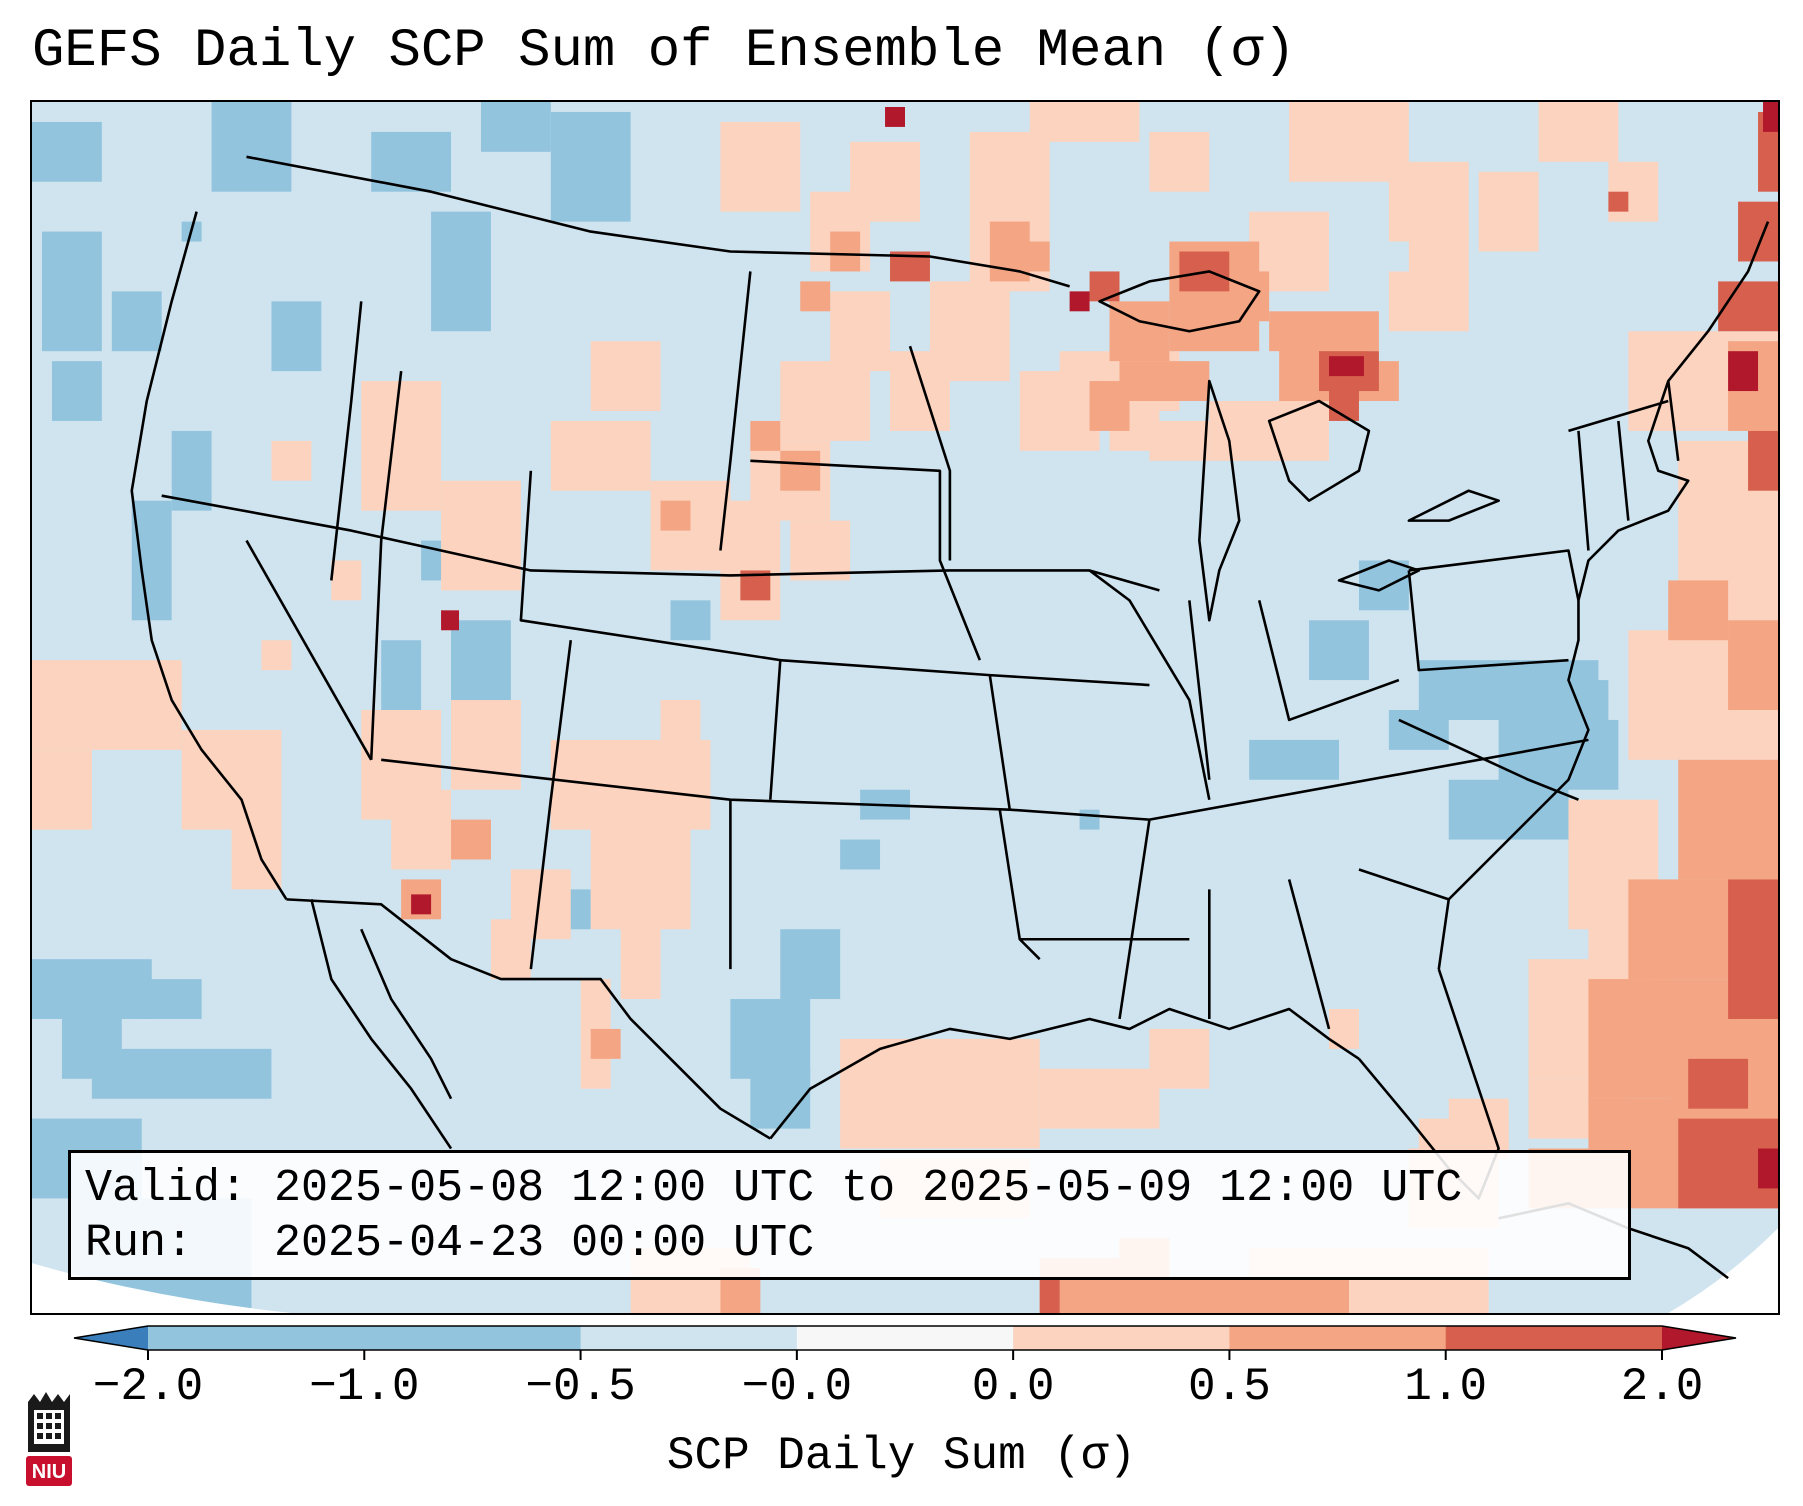 The image size is (1803, 1506). I want to click on valid-label: Valid:, so click(166, 1188).